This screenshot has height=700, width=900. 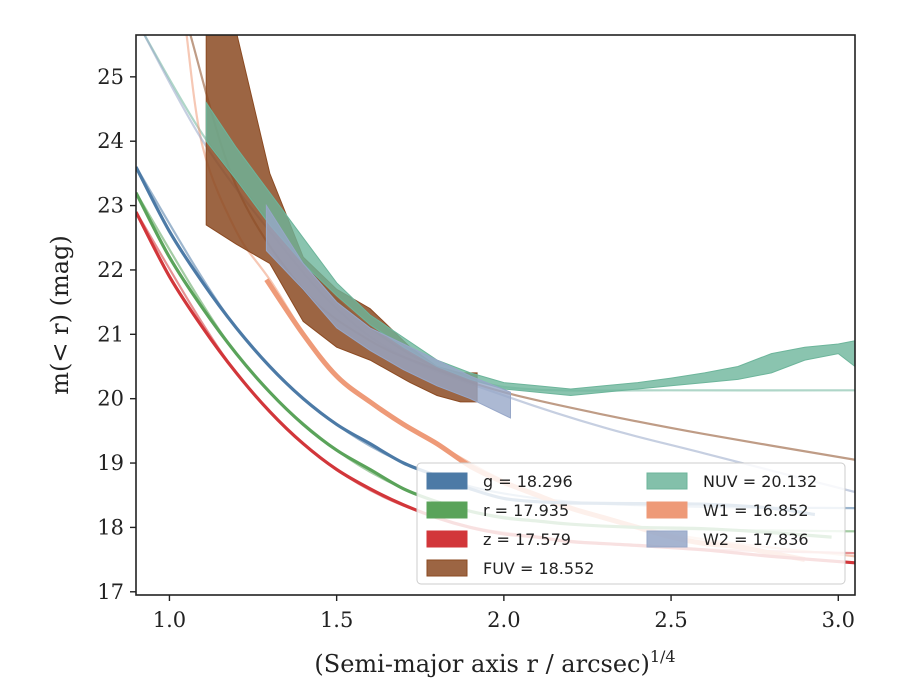 I want to click on y-tick-label: 21, so click(x=110, y=334).